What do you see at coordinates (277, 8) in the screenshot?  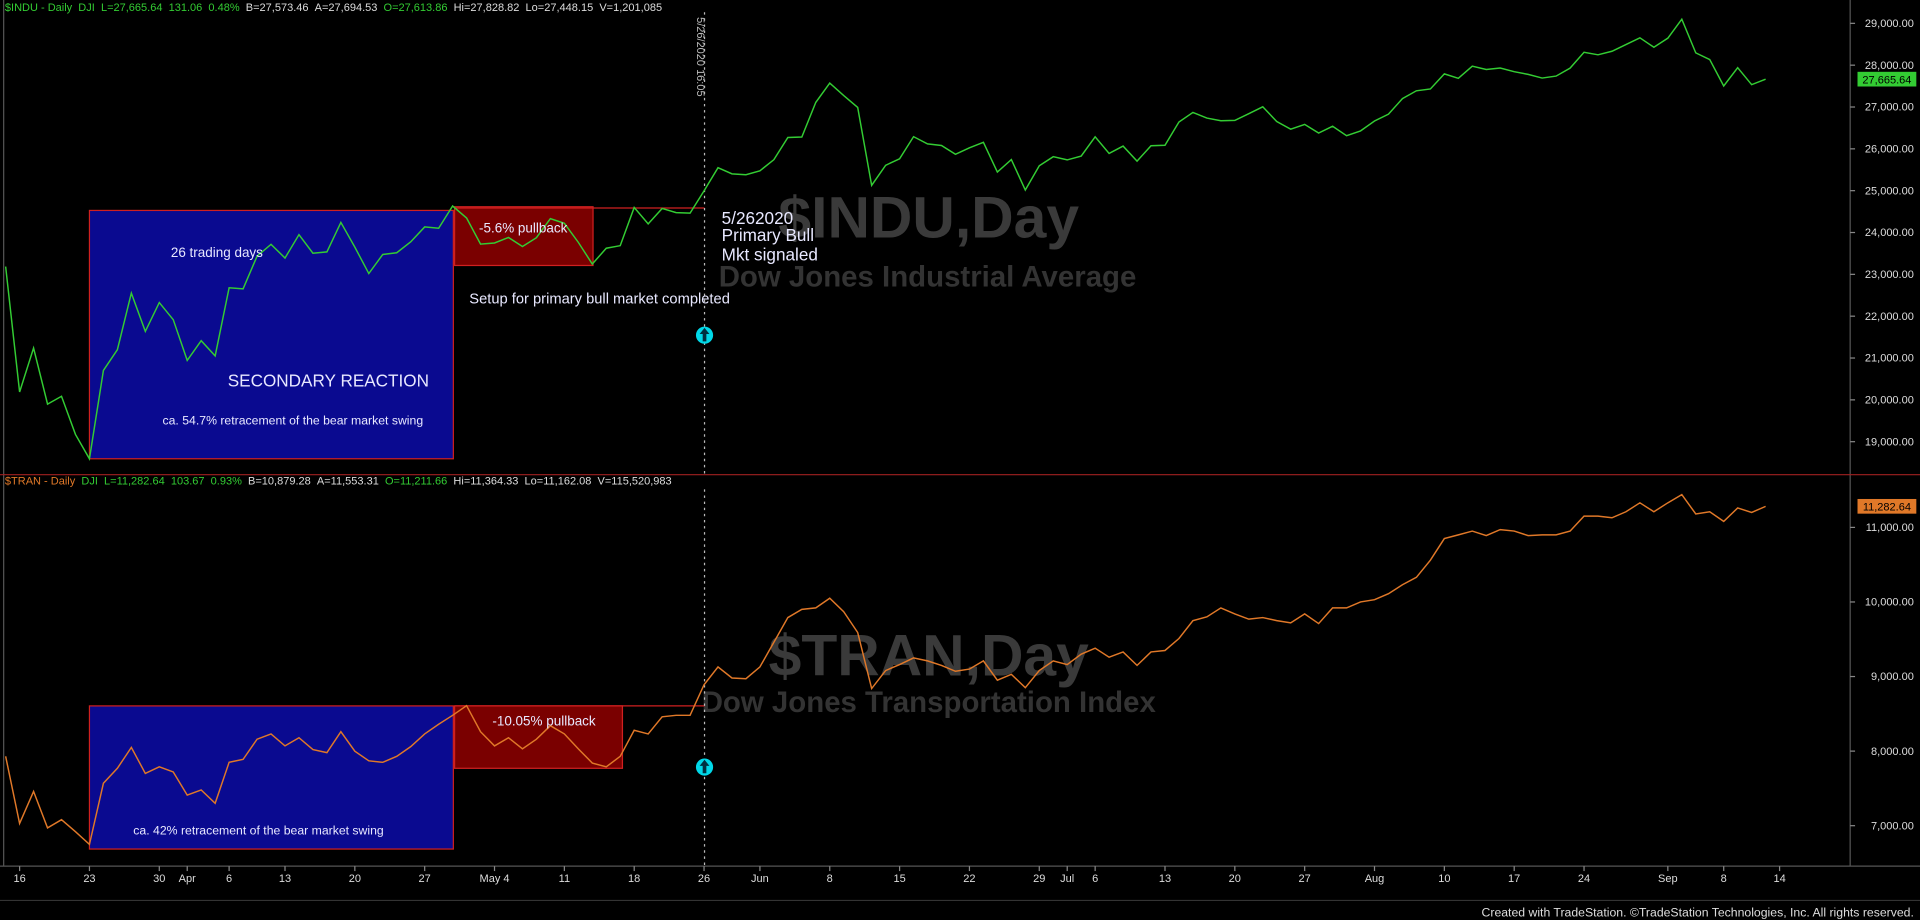 I see `header-item: B=27,573.46` at bounding box center [277, 8].